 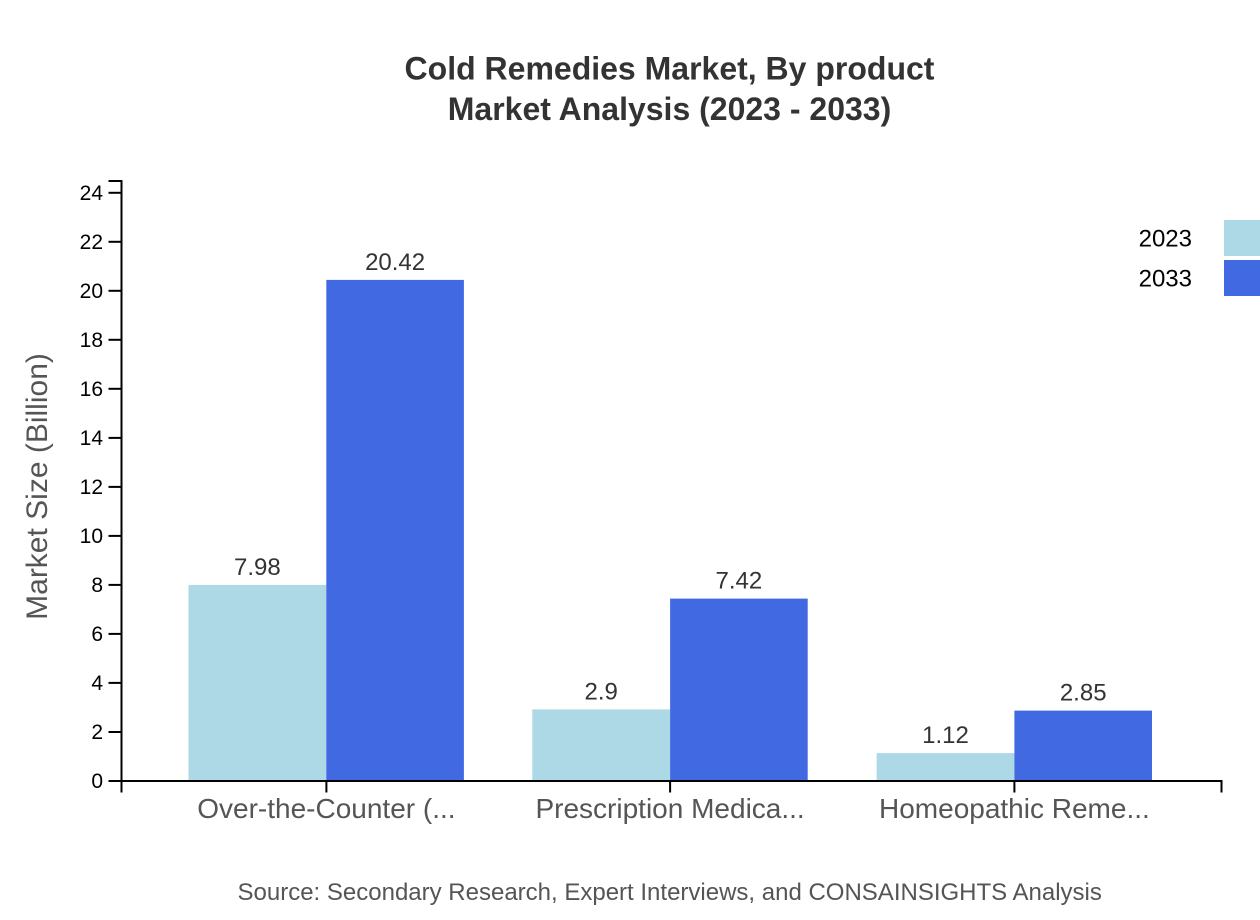 What do you see at coordinates (739, 581) in the screenshot?
I see `svg-text: 7.42` at bounding box center [739, 581].